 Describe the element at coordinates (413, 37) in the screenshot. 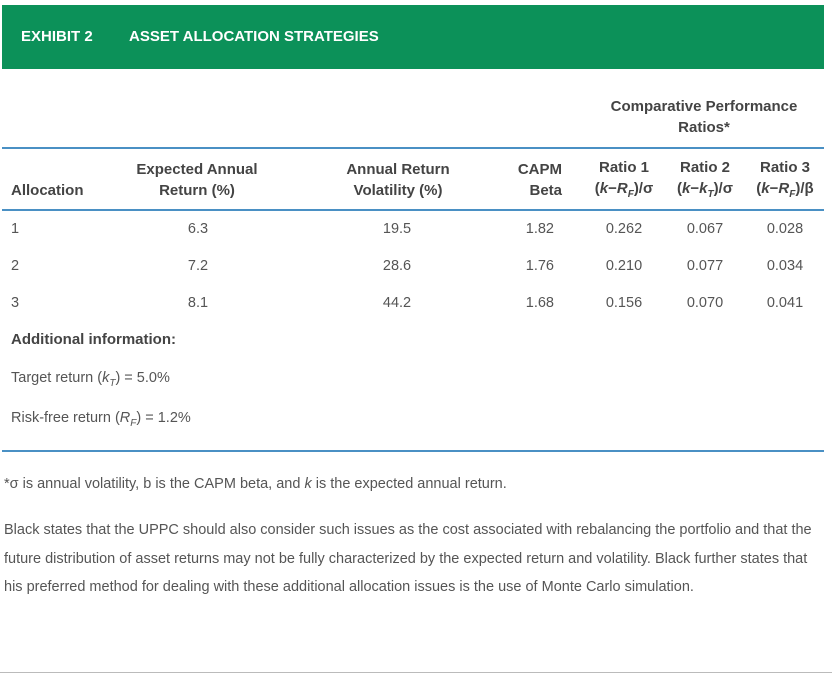

I see `exhibit-header: EXHIBIT 2 ASSET ALLOCATION STRATEGIES` at that location.